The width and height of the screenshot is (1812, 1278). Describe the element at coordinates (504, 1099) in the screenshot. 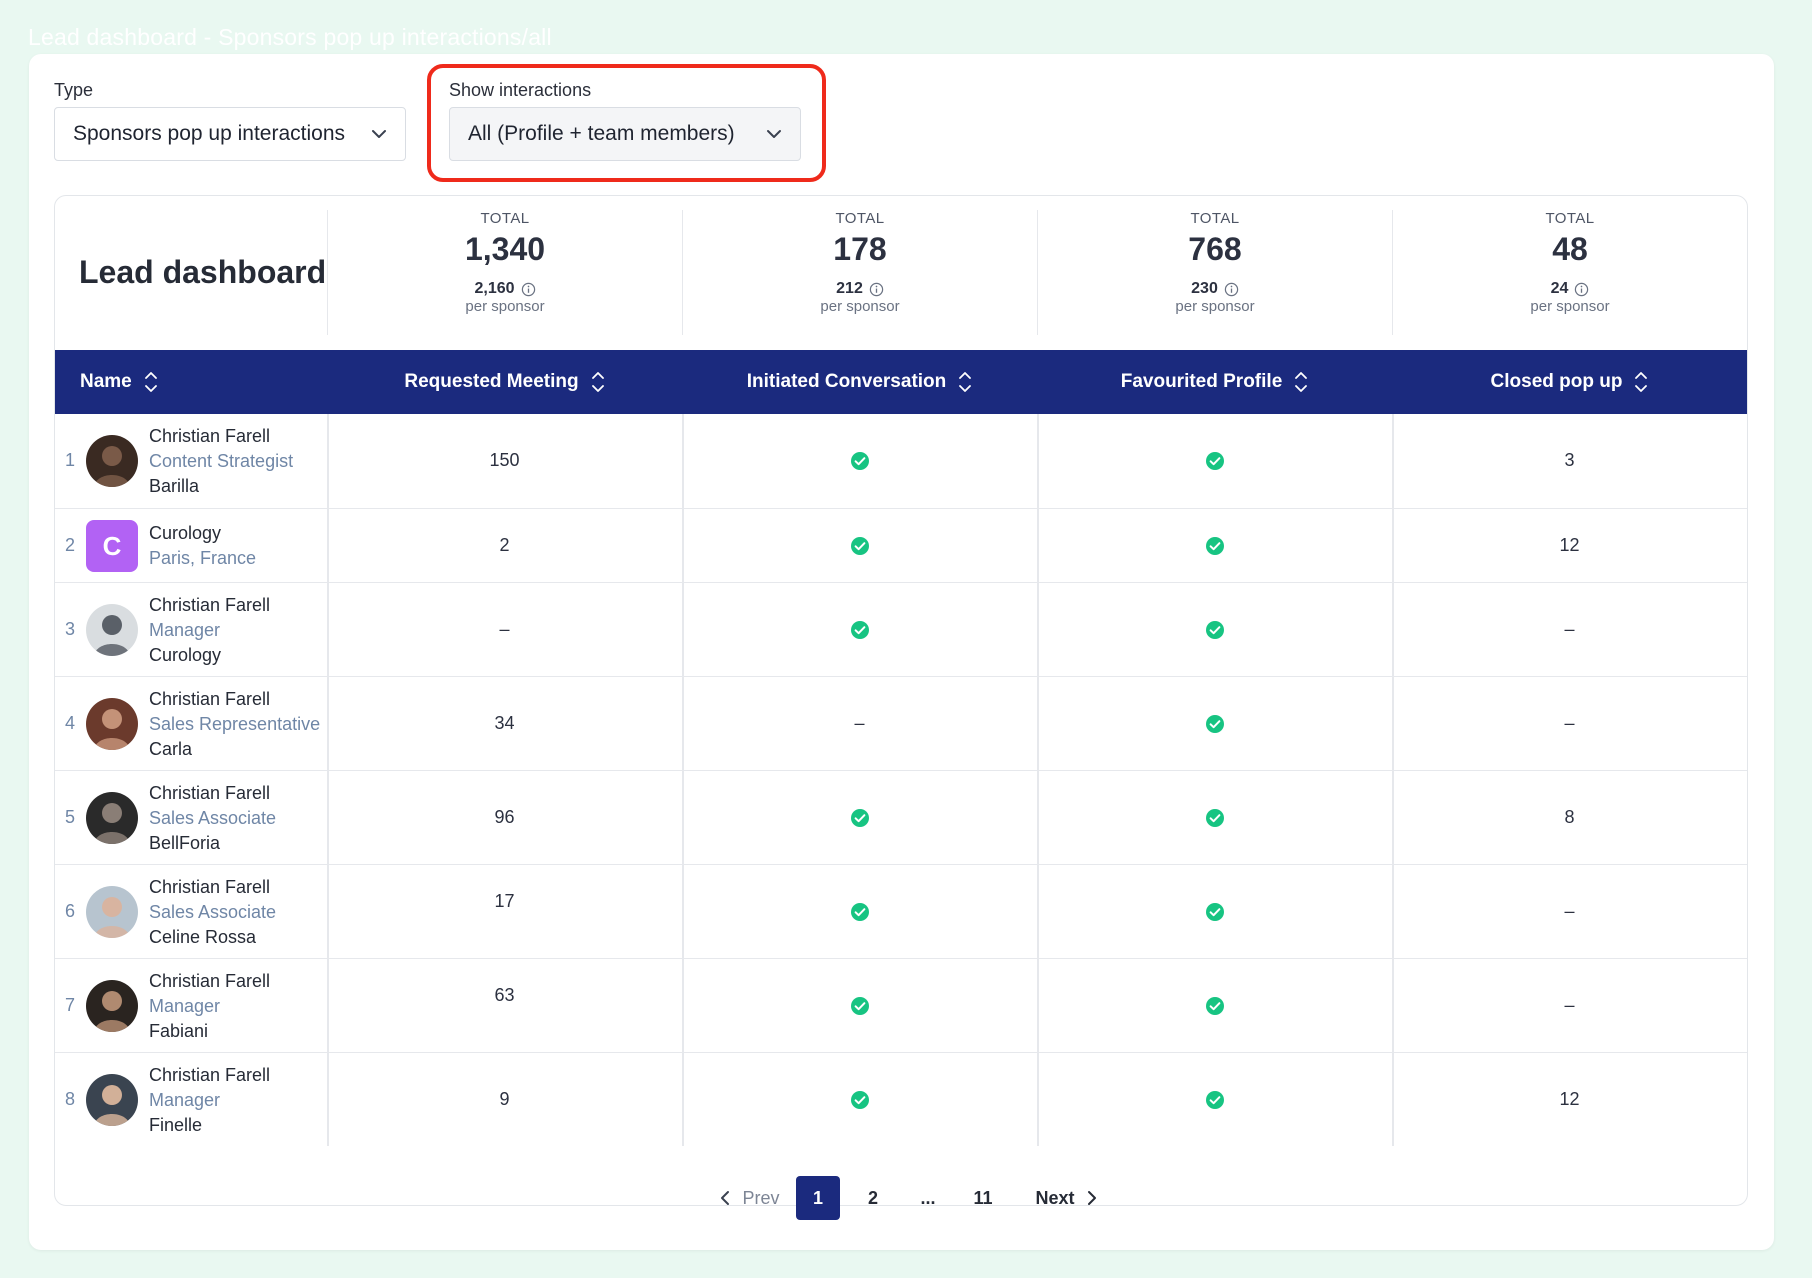

I see `requested-meeting-value: 9` at that location.